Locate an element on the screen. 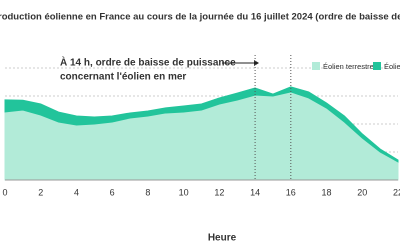 The height and width of the screenshot is (250, 400). x-tick-label: 20 is located at coordinates (362, 192).